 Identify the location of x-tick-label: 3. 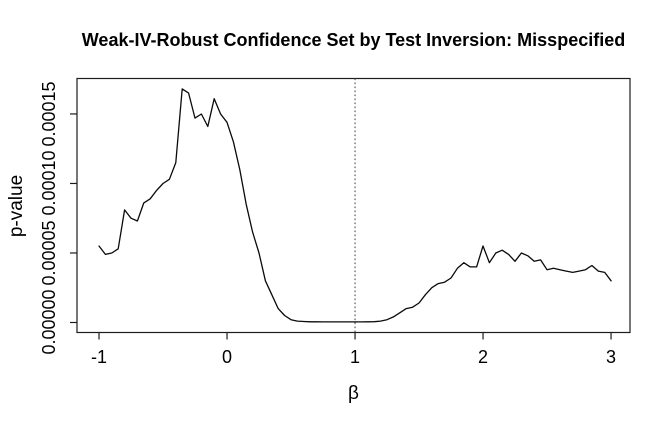
(611, 357).